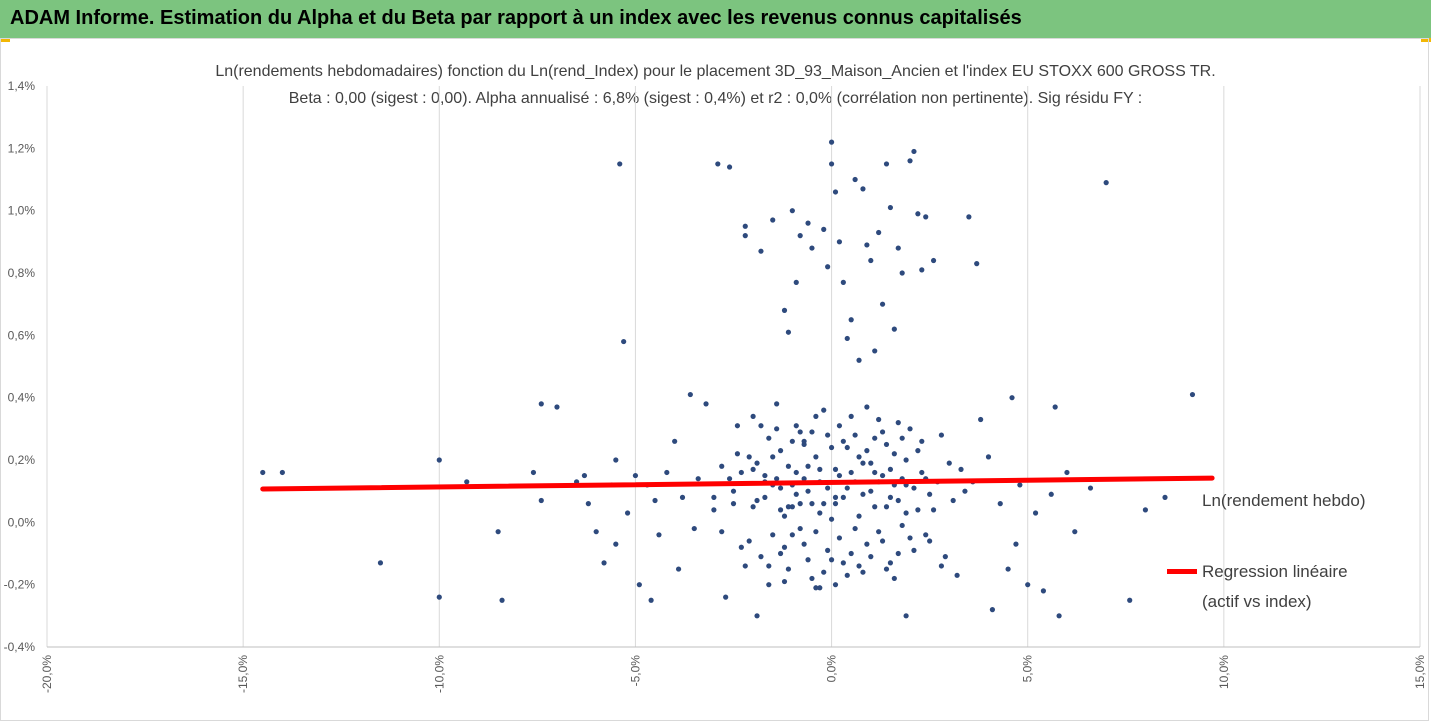 This screenshot has width=1431, height=722. What do you see at coordinates (832, 669) in the screenshot?
I see `x-tick-label: 0,0%` at bounding box center [832, 669].